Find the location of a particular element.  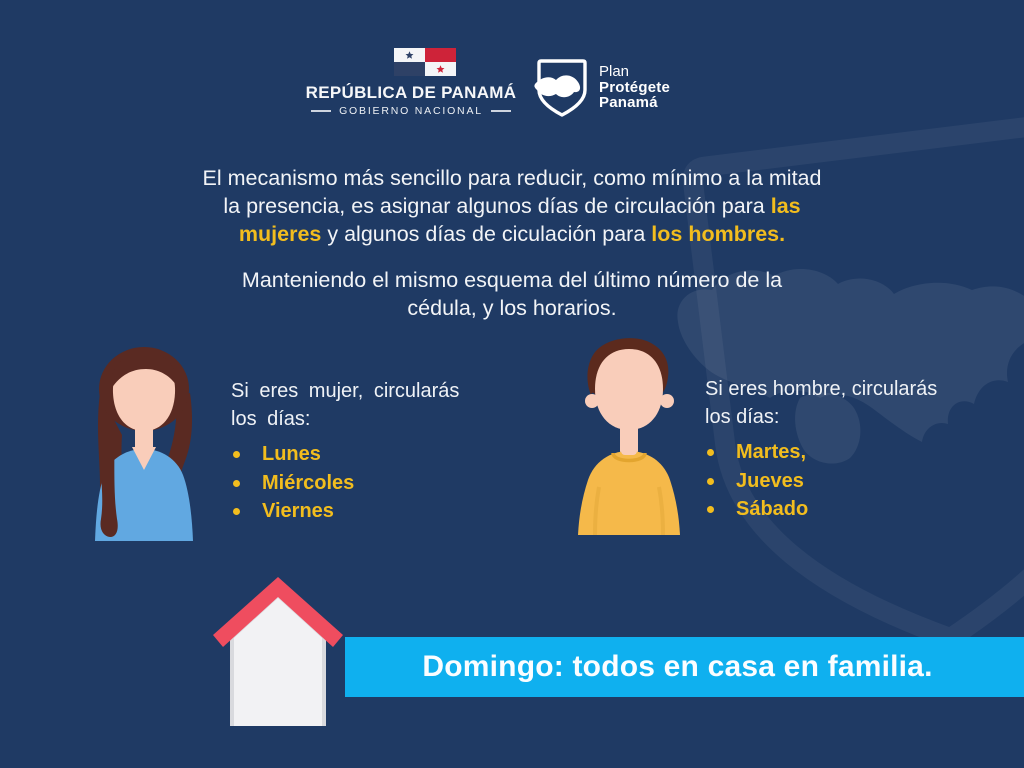

highlight-las: las is located at coordinates (785, 206).